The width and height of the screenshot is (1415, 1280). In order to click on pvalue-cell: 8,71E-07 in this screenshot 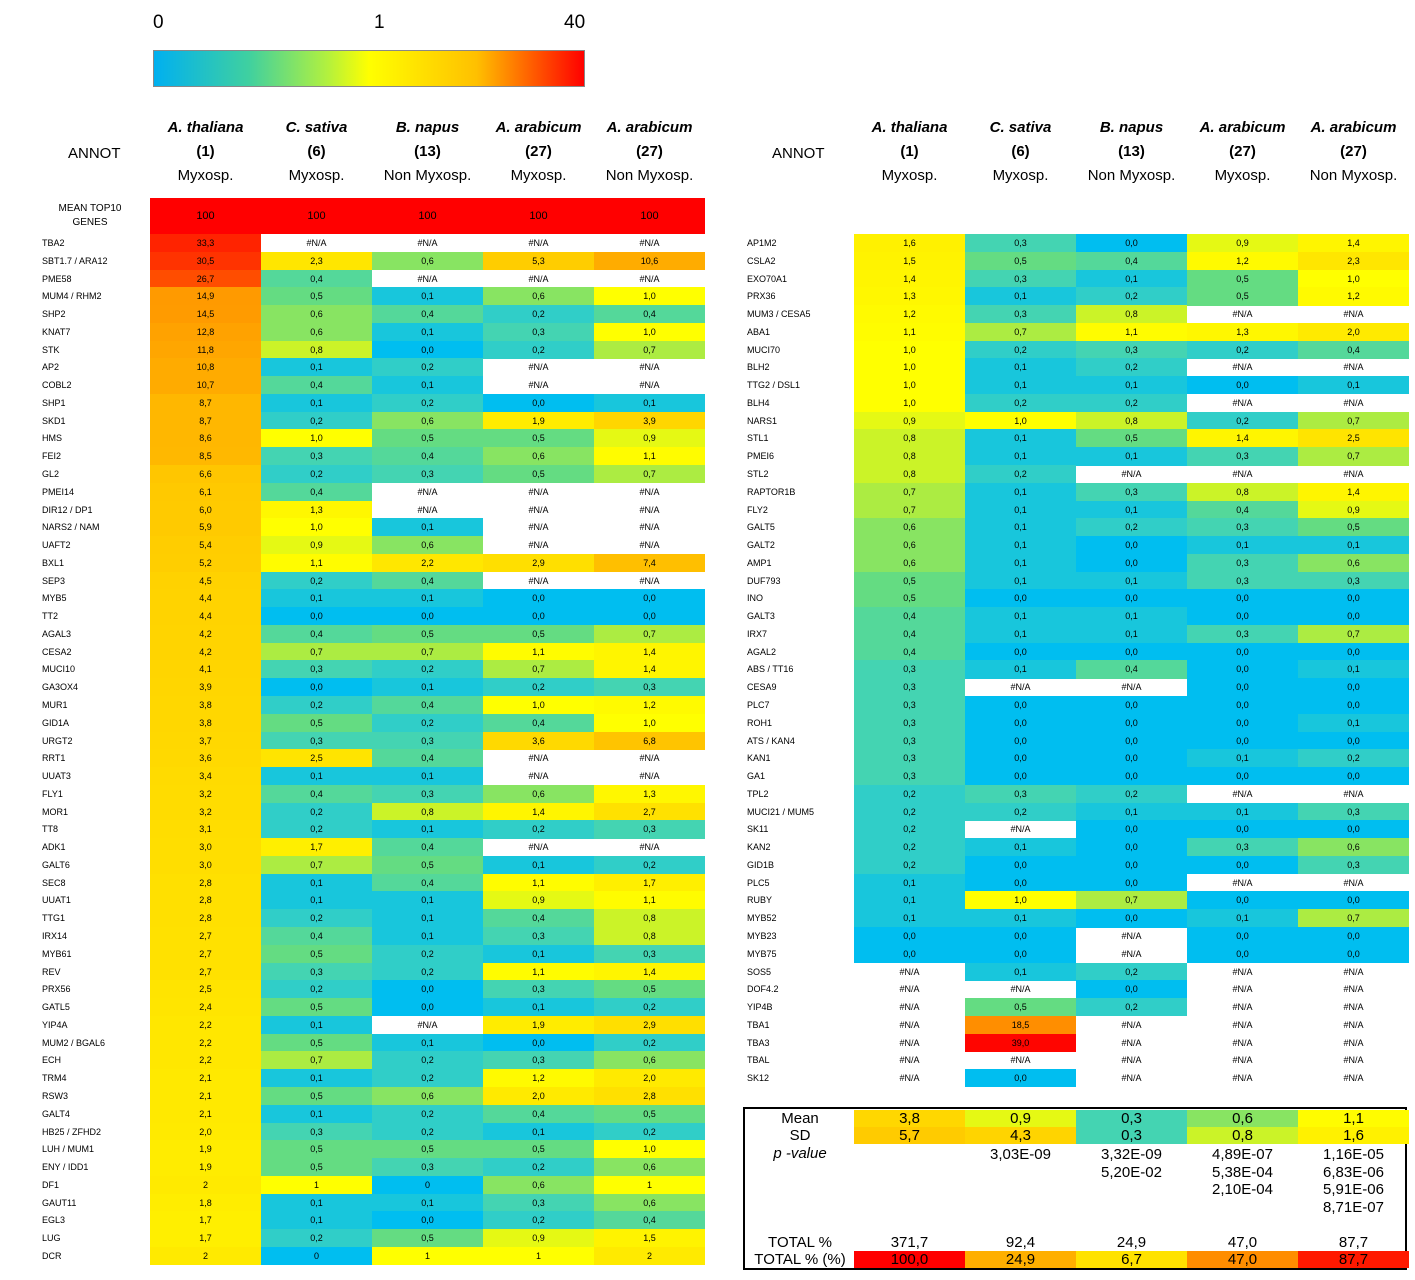, I will do `click(1353, 1207)`.